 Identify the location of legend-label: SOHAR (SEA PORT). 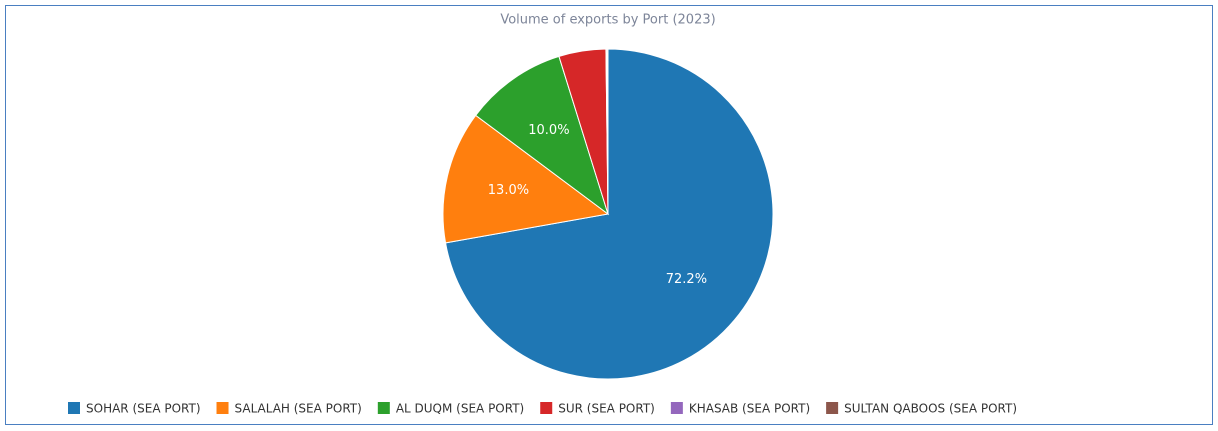
(143, 409).